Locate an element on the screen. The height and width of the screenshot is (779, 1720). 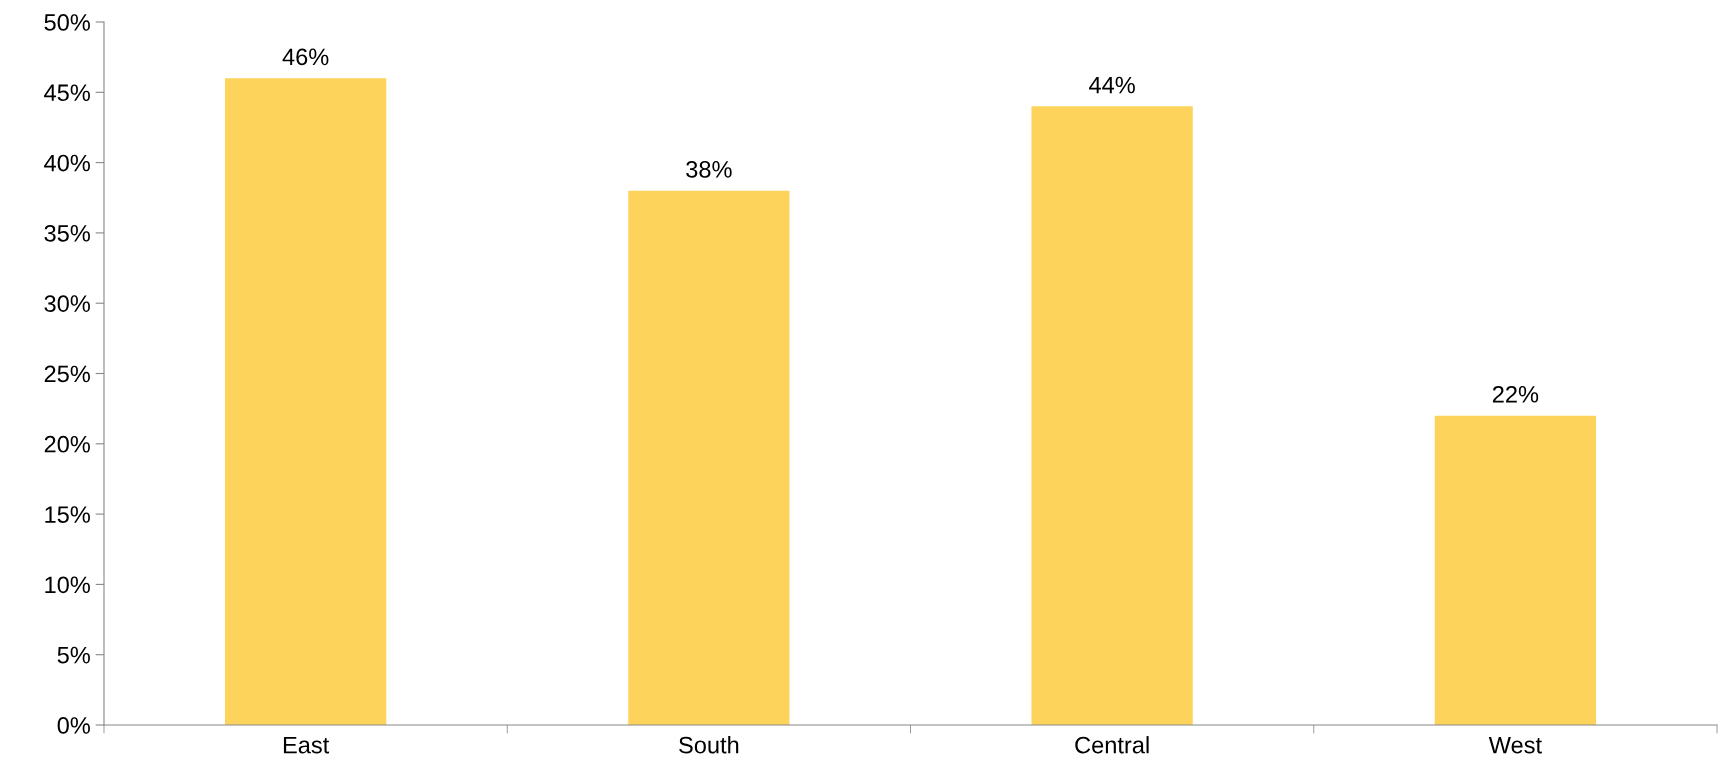
y-tick-label: 5% is located at coordinates (73, 655).